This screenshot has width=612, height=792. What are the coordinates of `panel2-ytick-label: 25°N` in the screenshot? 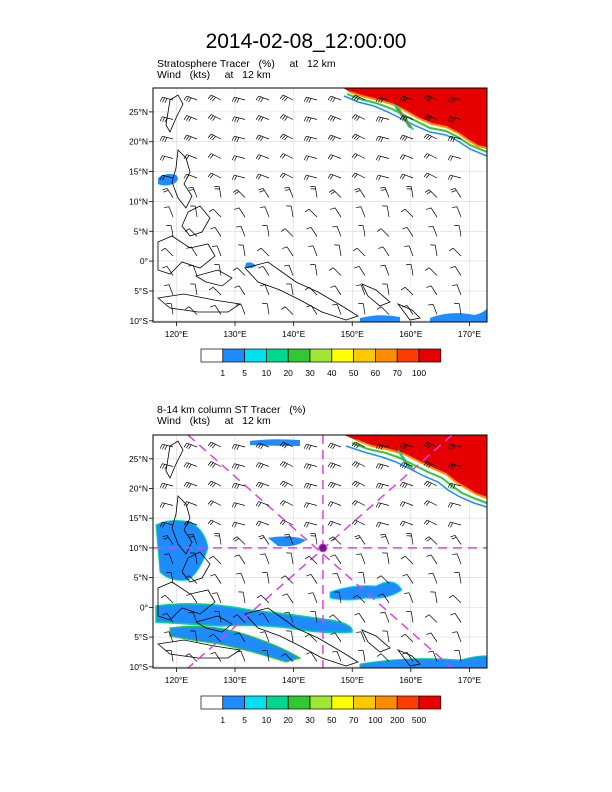 It's located at (138, 459).